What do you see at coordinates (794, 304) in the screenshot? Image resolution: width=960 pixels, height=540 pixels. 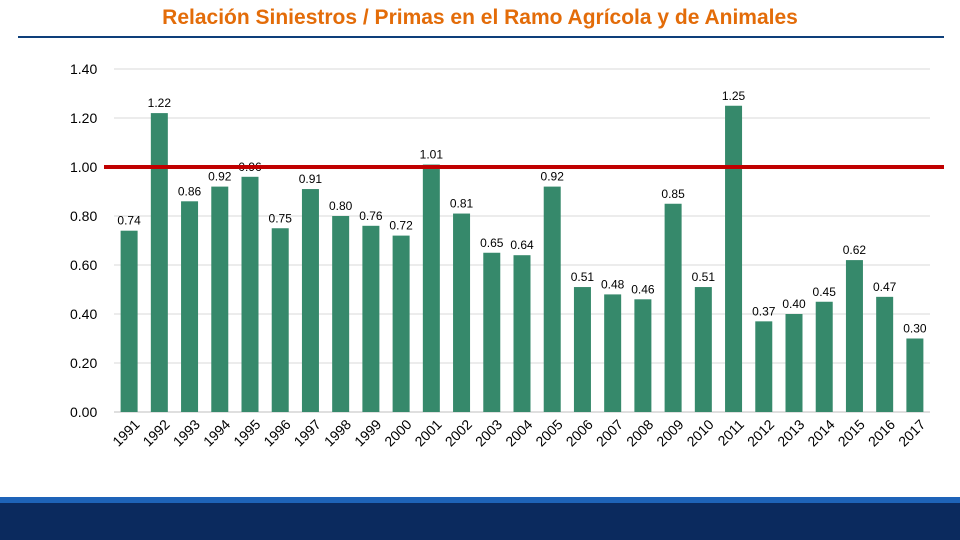 I see `data-label: 0.40` at bounding box center [794, 304].